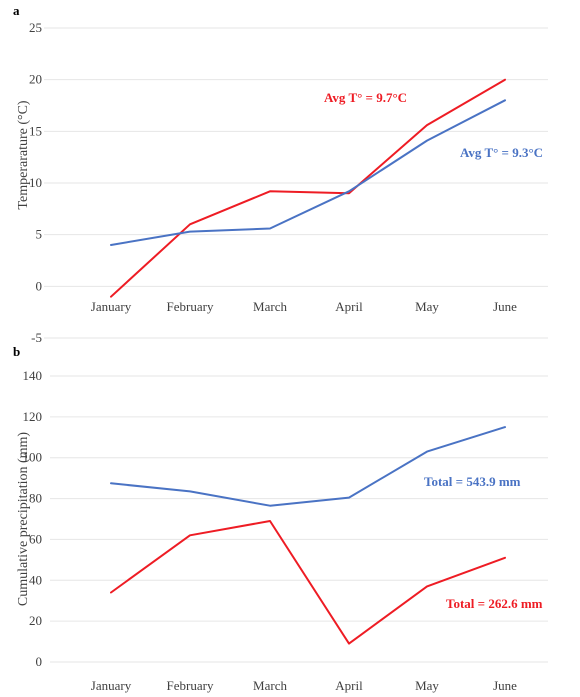 This screenshot has height=697, width=580. I want to click on y-tick-label: 100, so click(33, 457).